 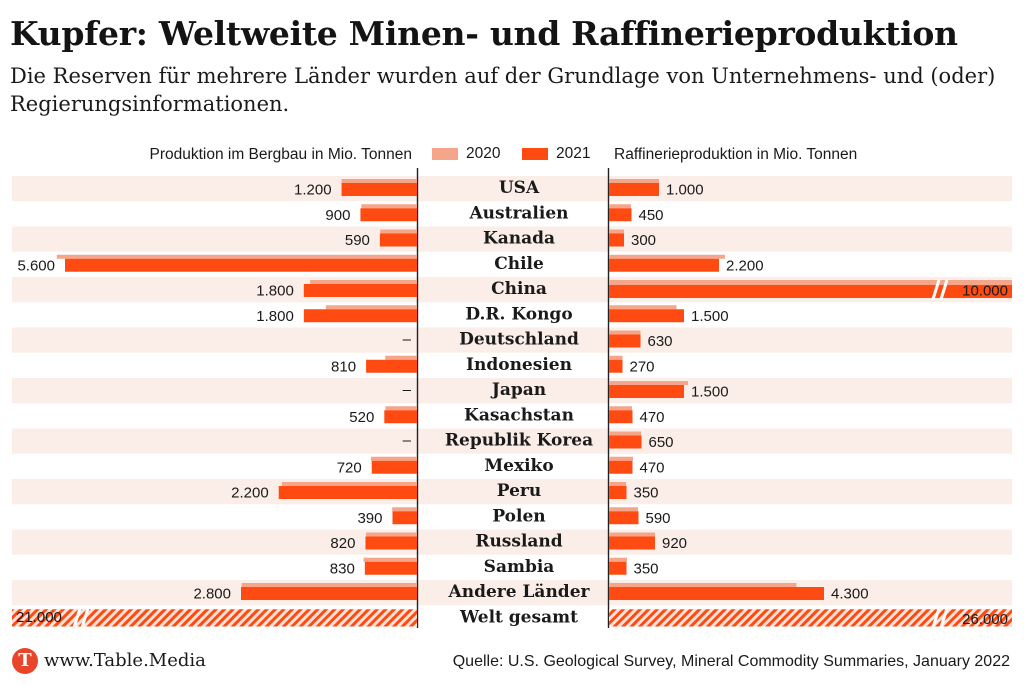 What do you see at coordinates (648, 383) in the screenshot?
I see `bar-refinery-2020-japan` at bounding box center [648, 383].